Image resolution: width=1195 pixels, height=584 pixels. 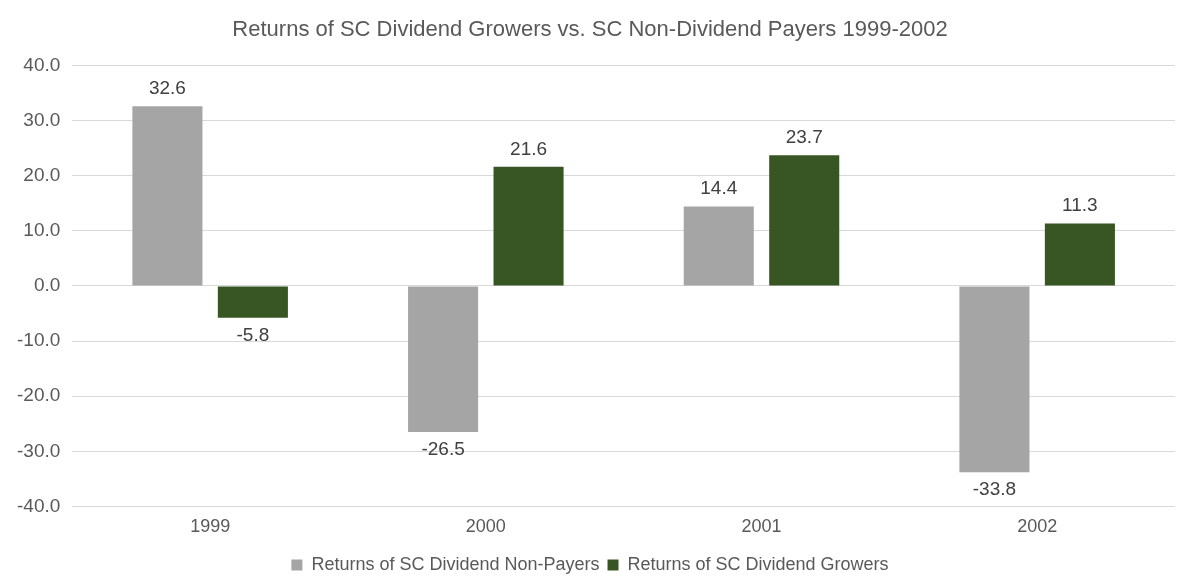 I want to click on y-tick-label: -40.0, so click(x=38, y=505).